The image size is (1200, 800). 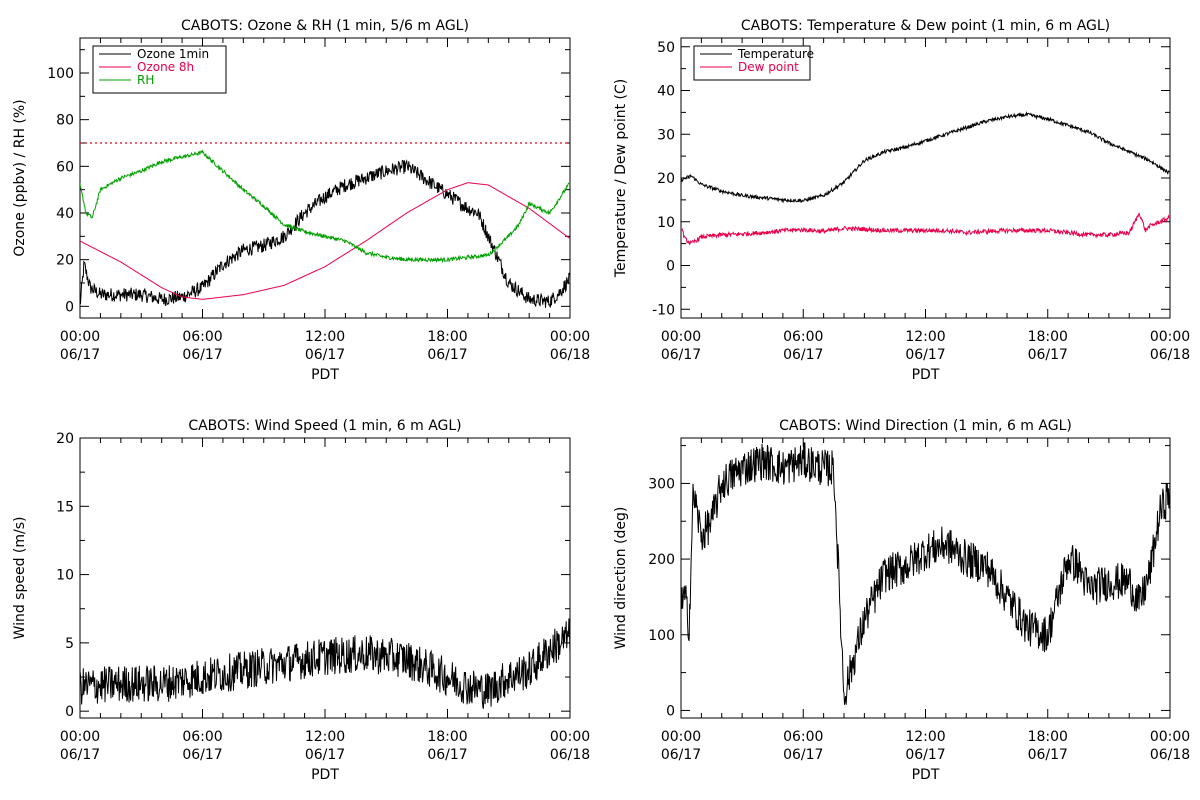 What do you see at coordinates (20, 578) in the screenshot?
I see `y-axis-label: Wind speed (m/s)` at bounding box center [20, 578].